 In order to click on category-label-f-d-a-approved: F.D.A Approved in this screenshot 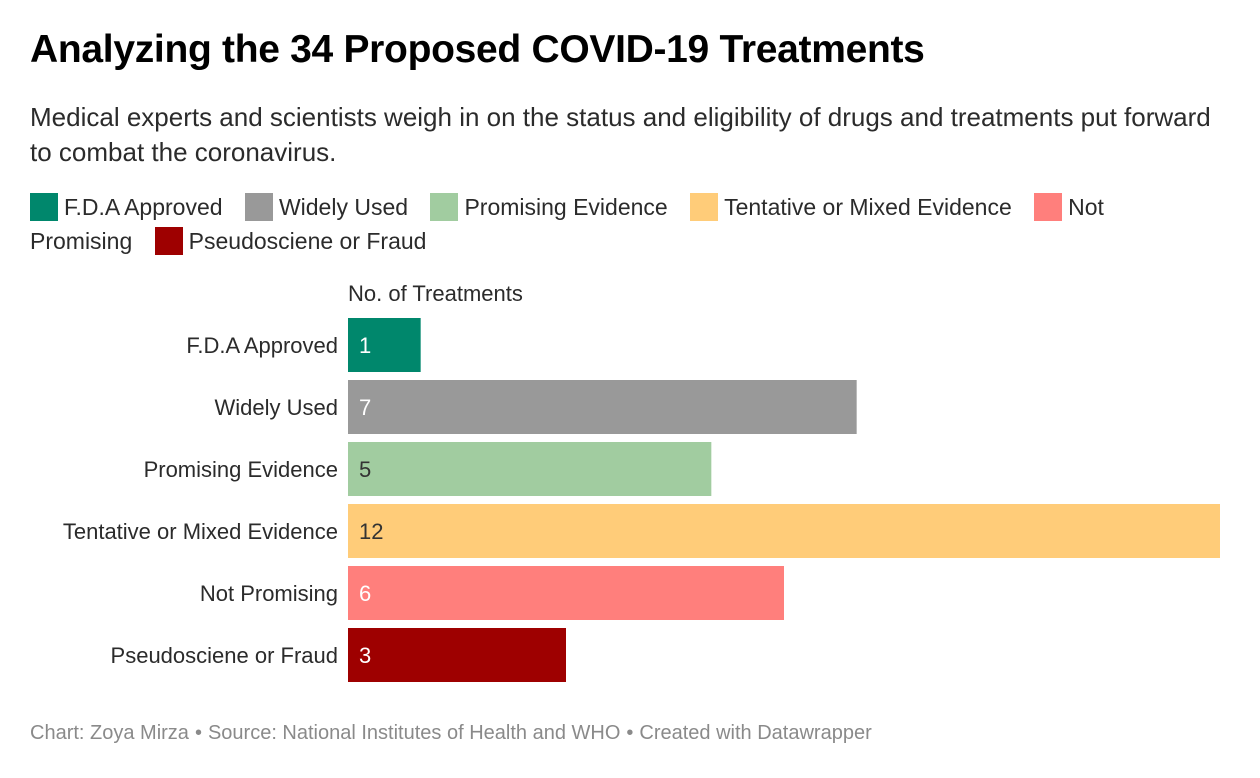, I will do `click(262, 345)`.